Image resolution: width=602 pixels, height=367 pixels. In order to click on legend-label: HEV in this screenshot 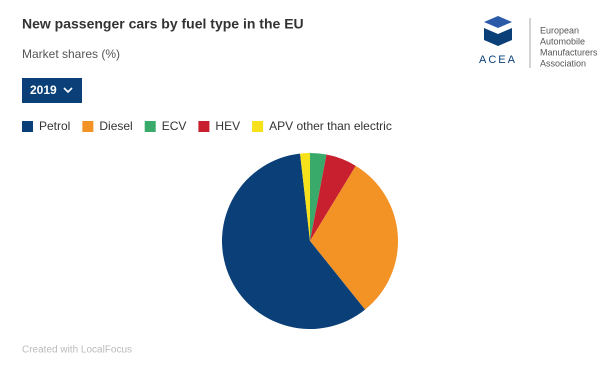, I will do `click(227, 126)`.